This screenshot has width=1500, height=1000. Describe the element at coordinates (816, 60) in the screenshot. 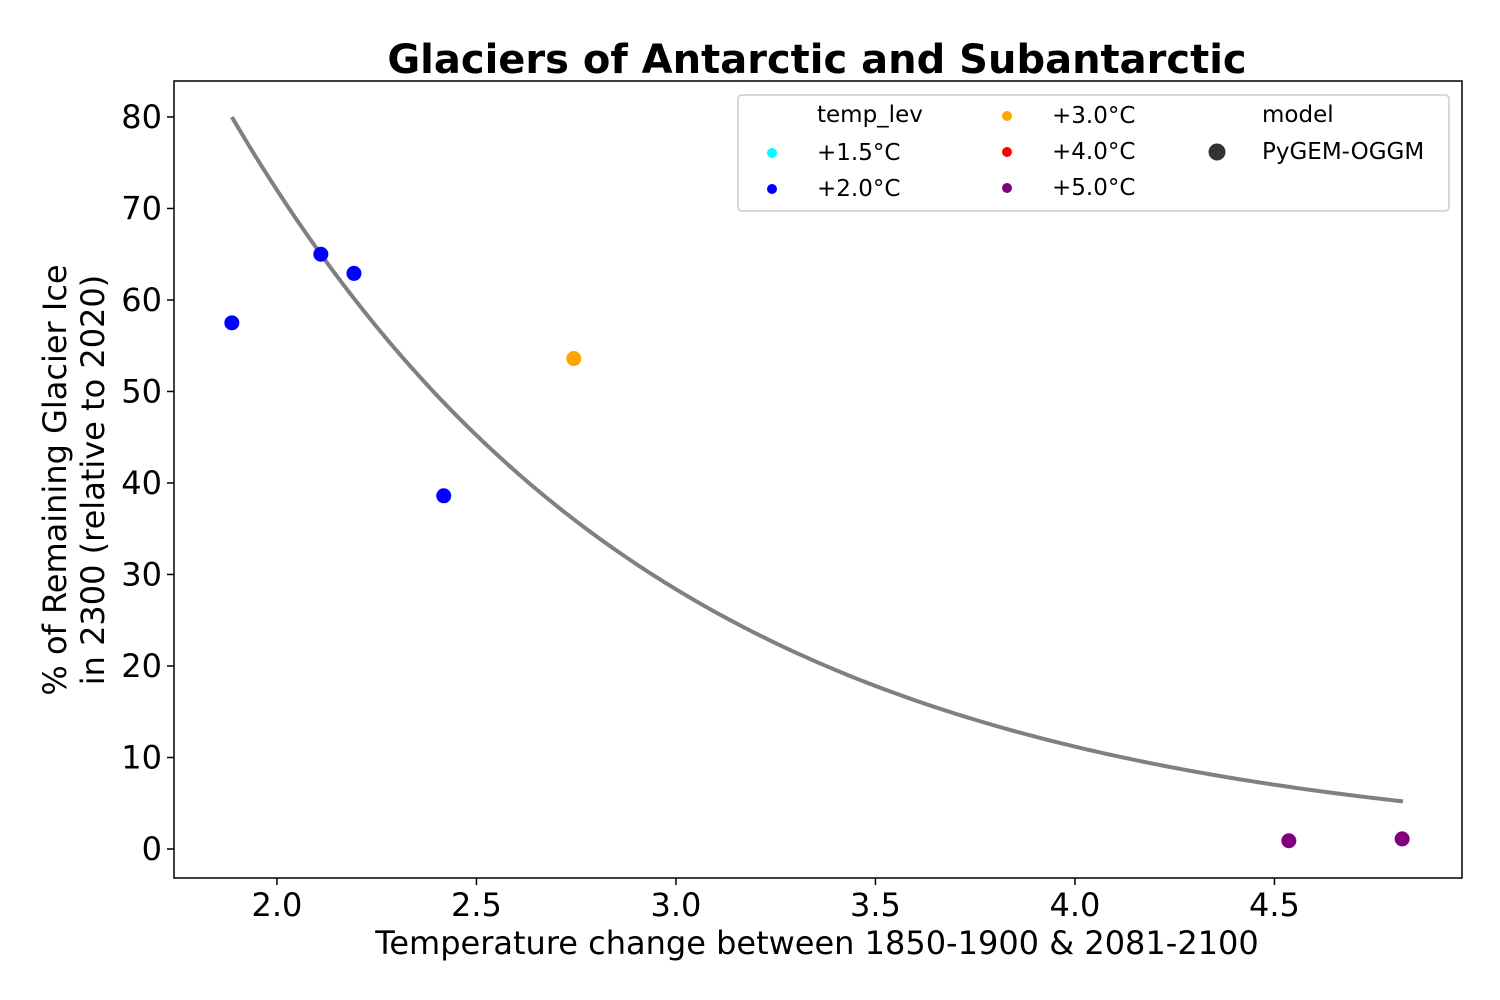

I see `chart-title: Glaciers of Antarctic and Subantarctic` at that location.